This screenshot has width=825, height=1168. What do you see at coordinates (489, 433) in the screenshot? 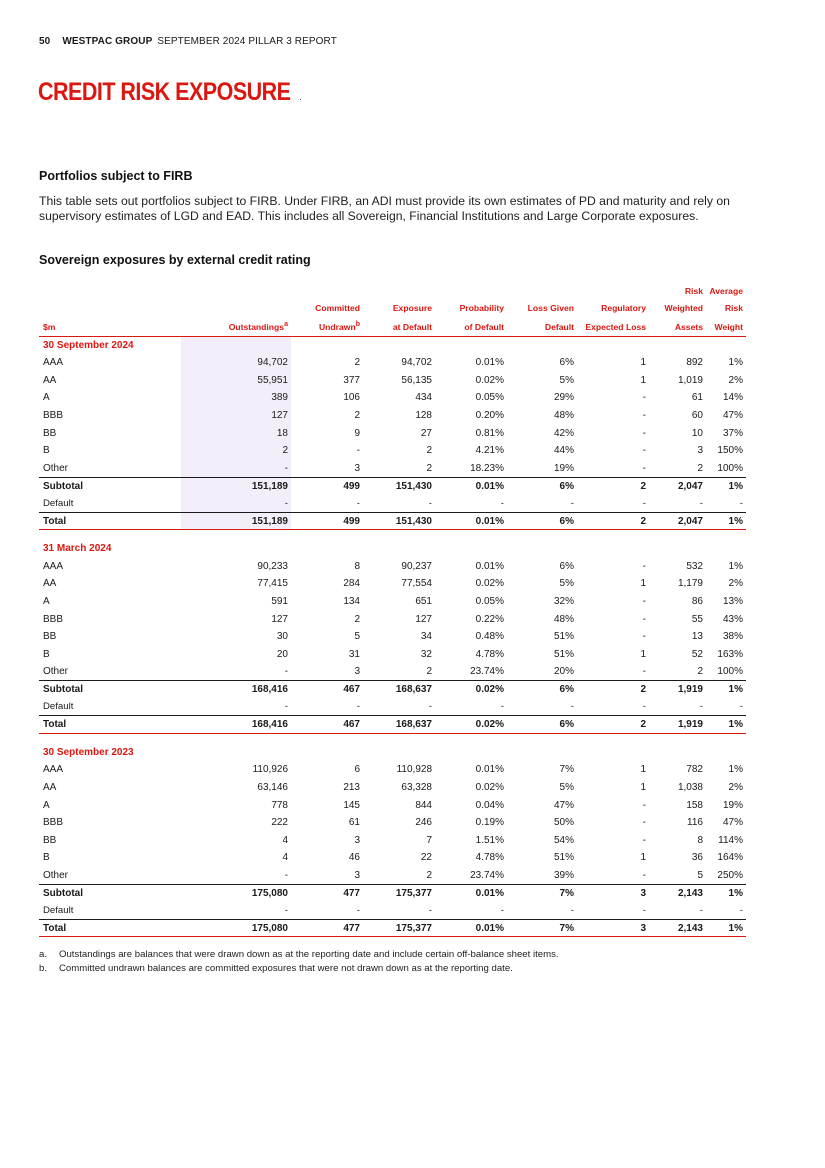
I see `table-cell: 0.81%` at bounding box center [489, 433].